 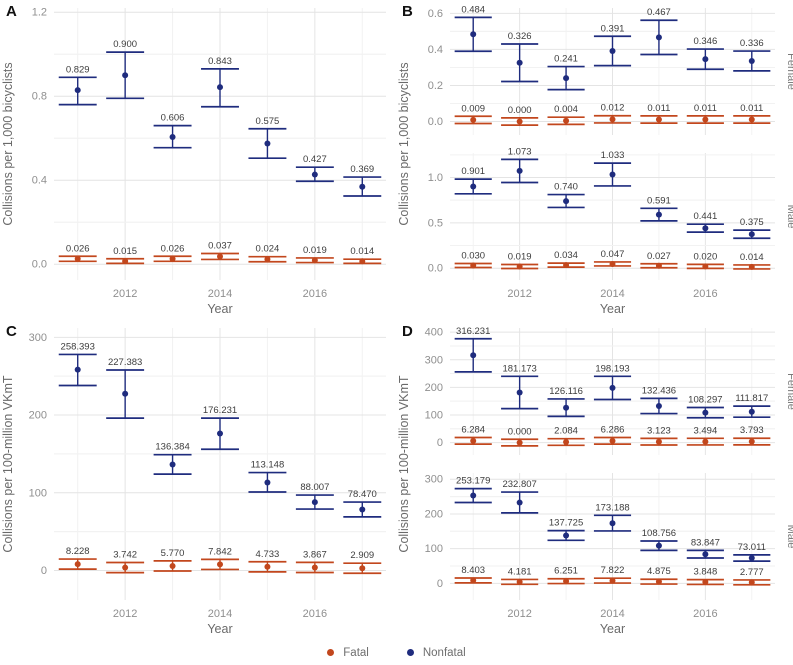 What do you see at coordinates (613, 108) in the screenshot?
I see `value-label: 0.012` at bounding box center [613, 108].